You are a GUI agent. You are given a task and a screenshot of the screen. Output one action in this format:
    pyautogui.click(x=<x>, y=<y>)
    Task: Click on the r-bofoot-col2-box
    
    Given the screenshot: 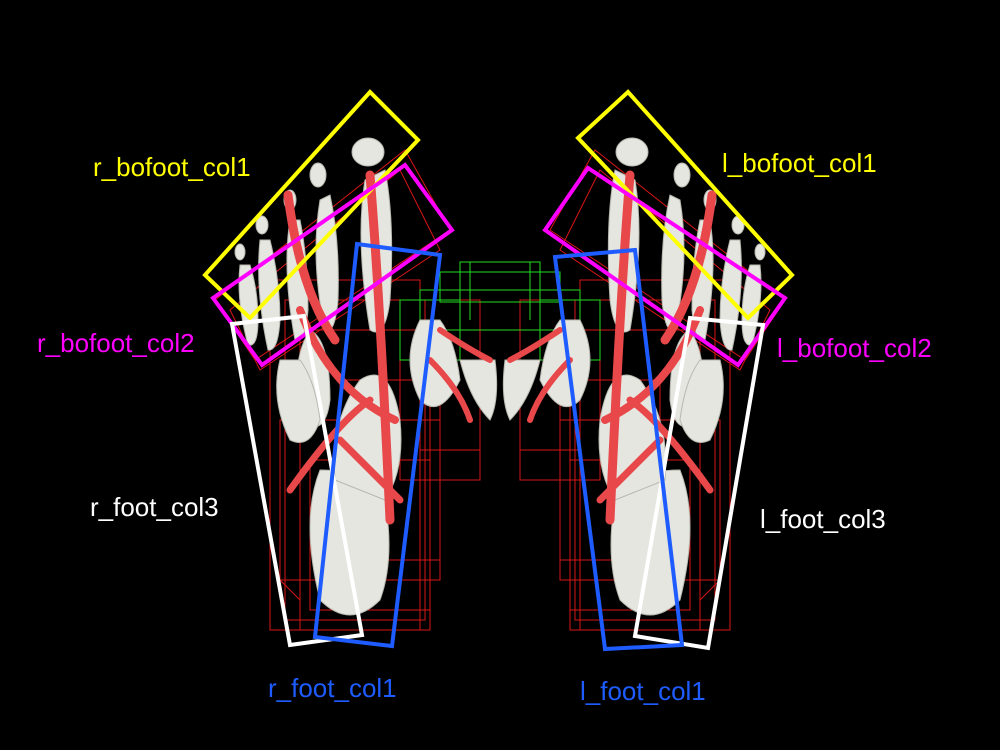 What is the action you would take?
    pyautogui.click(x=332, y=265)
    